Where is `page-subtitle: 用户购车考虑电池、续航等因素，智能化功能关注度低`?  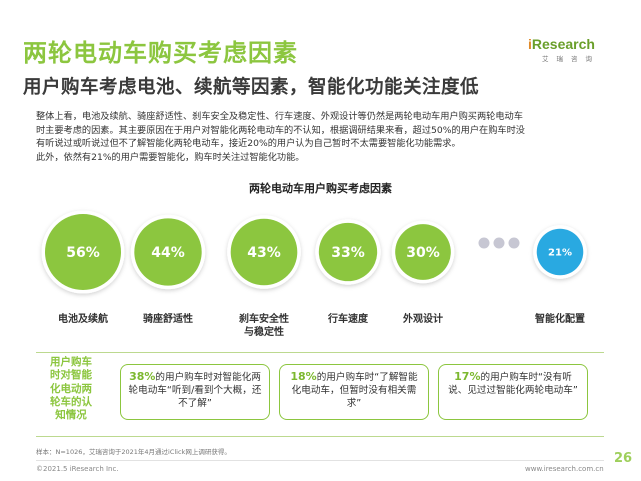
page-subtitle: 用户购车考虑电池、续航等因素，智能化功能关注度低 is located at coordinates (251, 87).